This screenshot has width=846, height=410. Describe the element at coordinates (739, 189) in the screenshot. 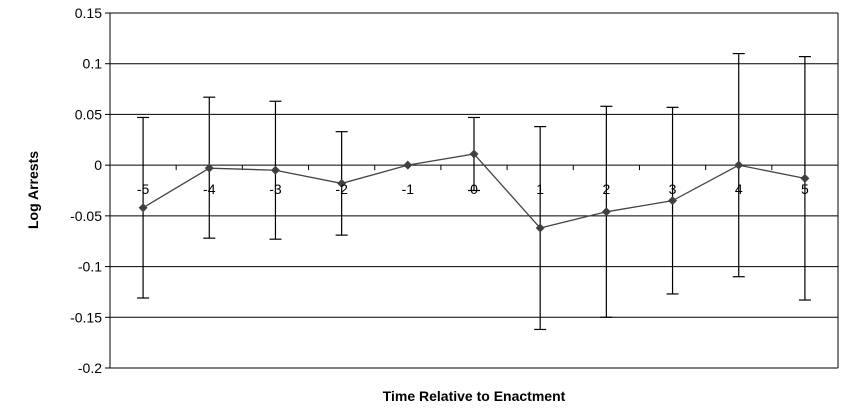

I see `x-tick-label: 4` at that location.